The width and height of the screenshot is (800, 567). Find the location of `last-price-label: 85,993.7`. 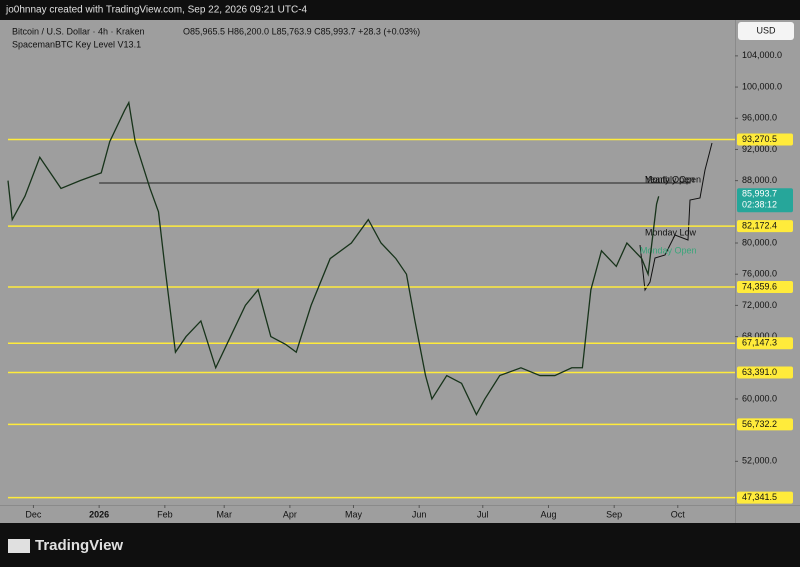

last-price-label: 85,993.7 is located at coordinates (759, 194).